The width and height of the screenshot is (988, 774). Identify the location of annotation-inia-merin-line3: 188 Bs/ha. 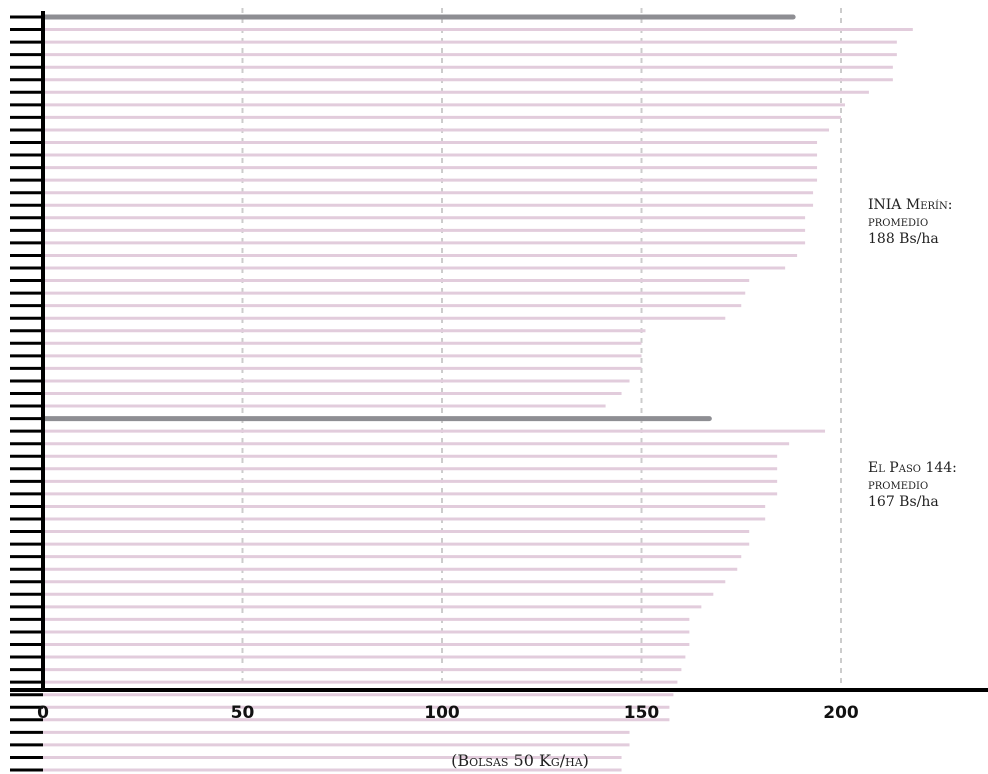
(903, 239).